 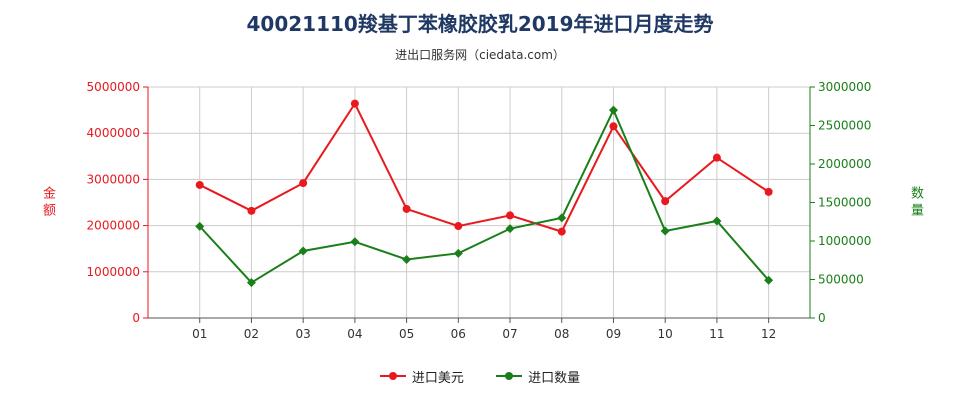 I want to click on y-left-tick-label: 3000000, so click(x=113, y=179).